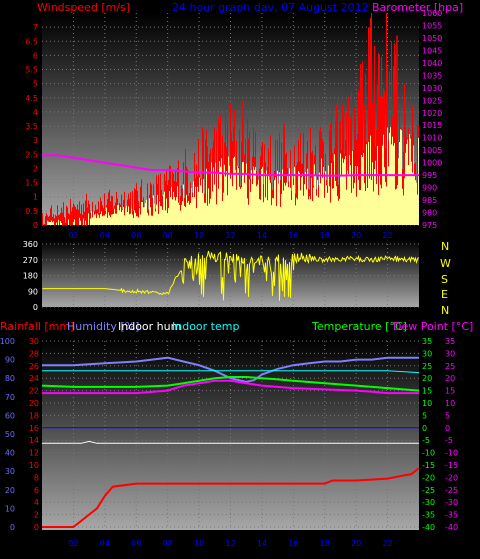 This screenshot has width=480, height=559. Describe the element at coordinates (30, 244) in the screenshot. I see `direction-tick-label: 360` at that location.